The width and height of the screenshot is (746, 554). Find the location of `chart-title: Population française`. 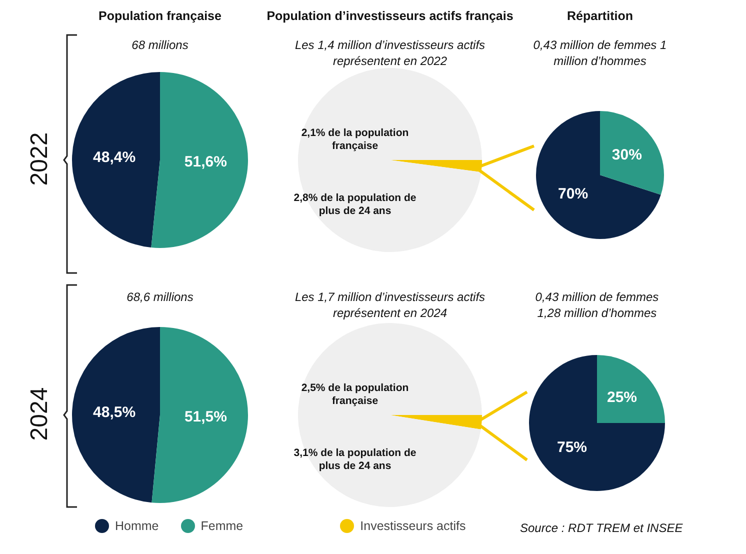

chart-title: Population française is located at coordinates (160, 16).